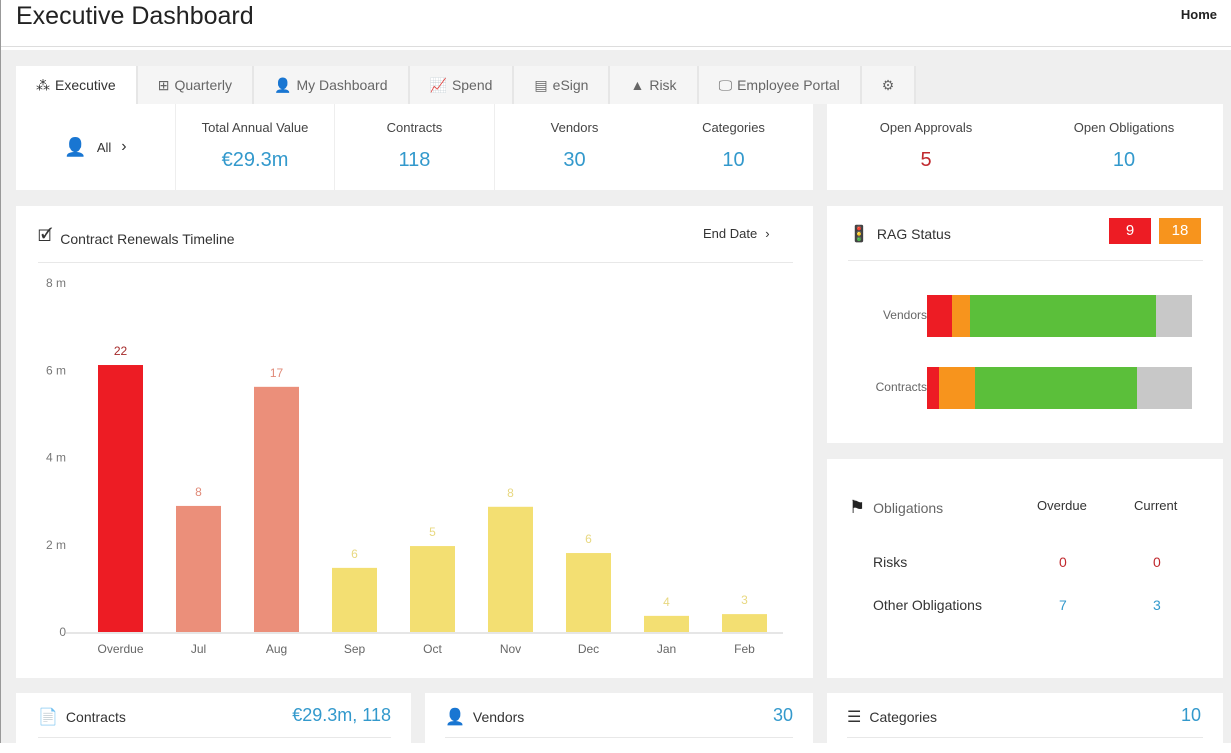  I want to click on summary-value: €29.3m, 118, so click(341, 715).